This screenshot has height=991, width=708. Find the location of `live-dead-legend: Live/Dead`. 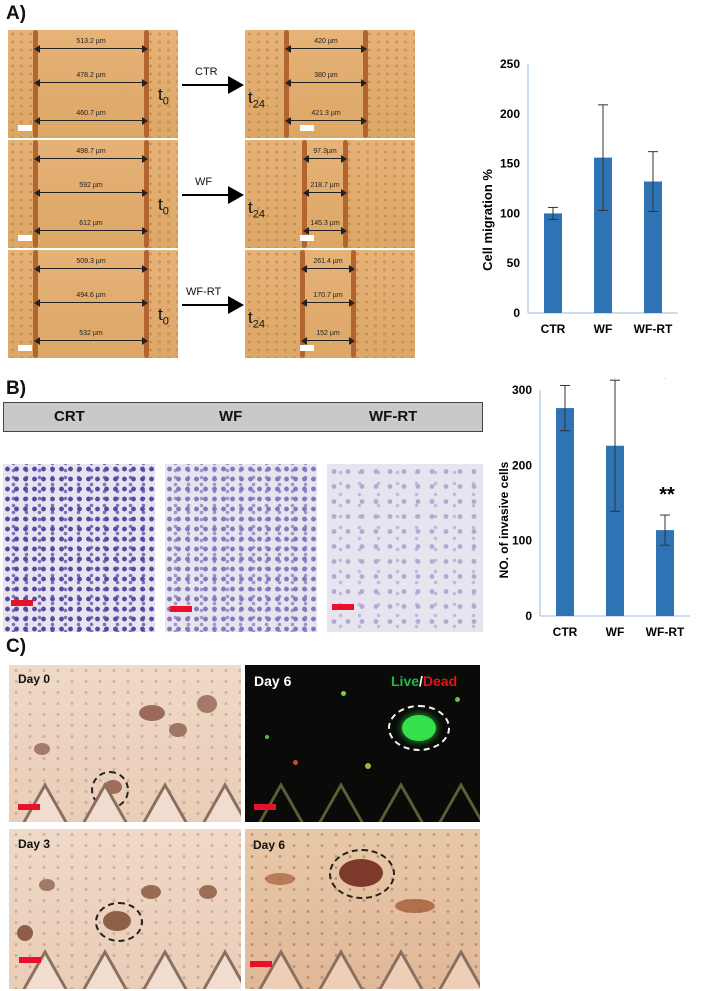

live-dead-legend: Live/Dead is located at coordinates (424, 681).